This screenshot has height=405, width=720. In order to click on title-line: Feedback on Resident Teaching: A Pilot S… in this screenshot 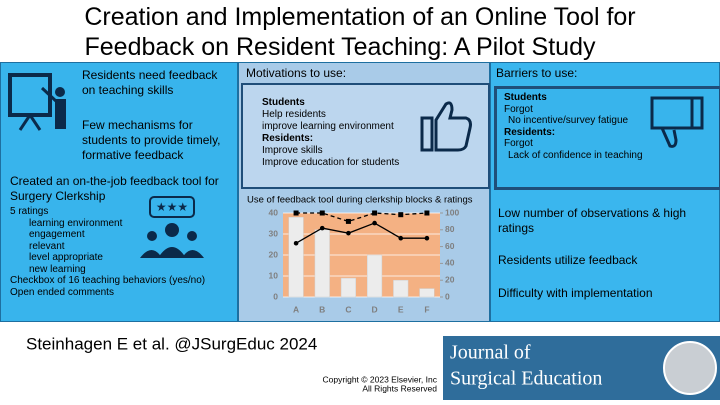, I will do `click(340, 47)`.